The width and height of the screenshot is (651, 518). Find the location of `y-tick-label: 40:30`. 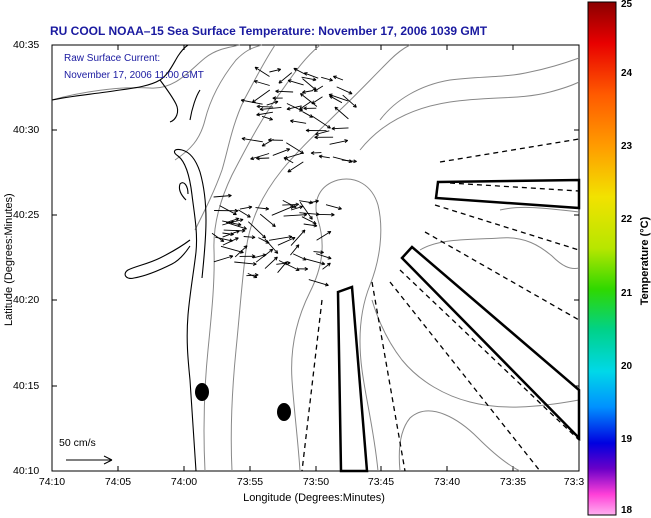

y-tick-label: 40:30 is located at coordinates (26, 130).